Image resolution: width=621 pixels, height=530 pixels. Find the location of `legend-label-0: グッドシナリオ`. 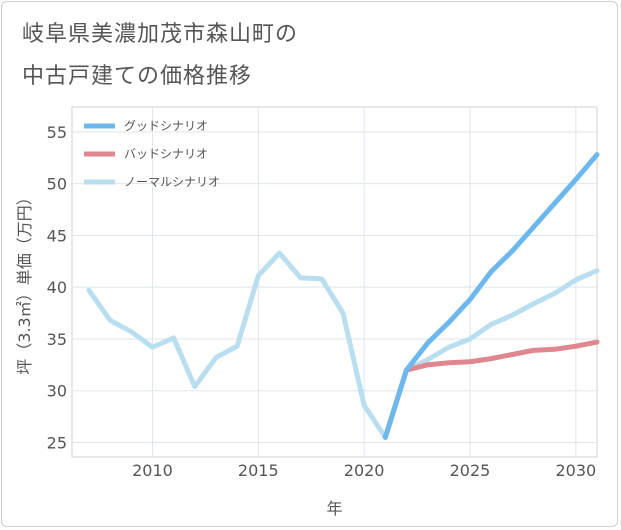

legend-label-0: グッドシナリオ is located at coordinates (166, 126).